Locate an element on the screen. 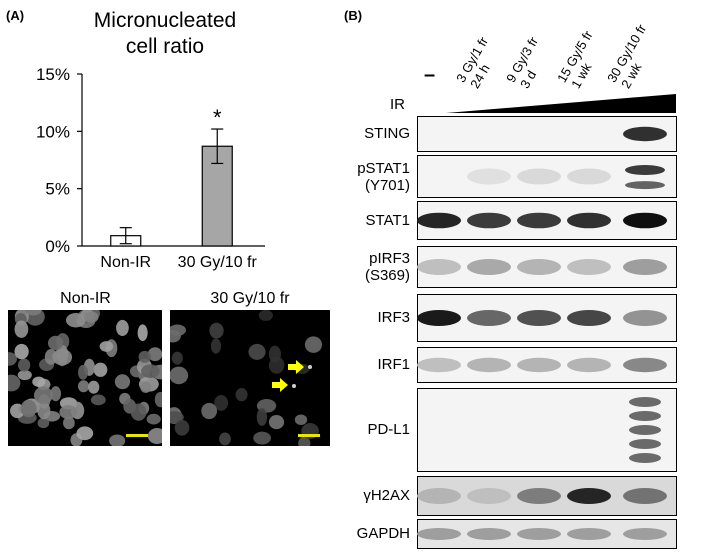 The image size is (709, 552). chart-title-line-1: Micronucleated is located at coordinates (165, 20).